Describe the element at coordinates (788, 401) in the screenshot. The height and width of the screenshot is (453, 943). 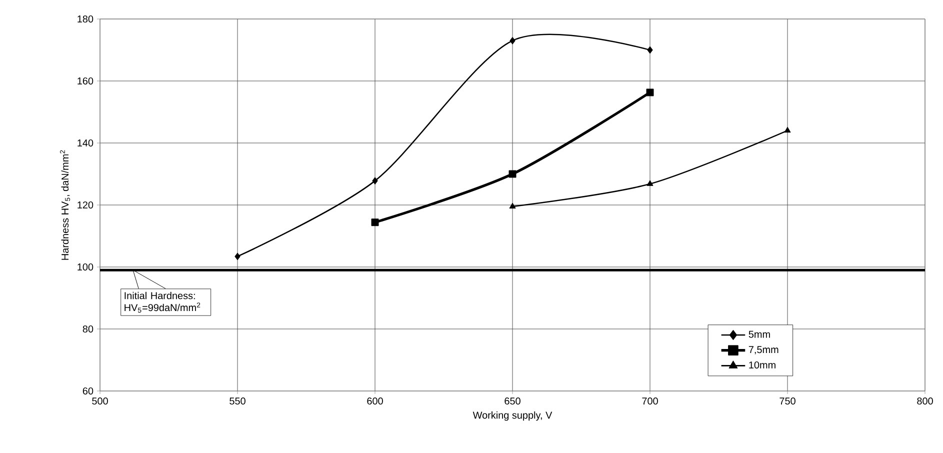
I see `x-tick-label: 750` at that location.